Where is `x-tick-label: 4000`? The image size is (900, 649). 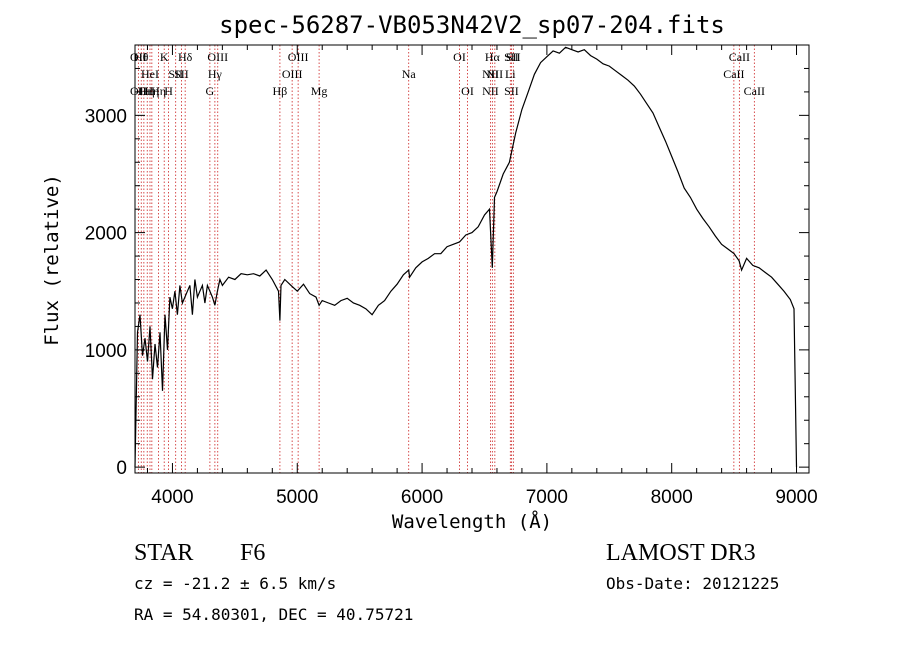 x-tick-label: 4000 is located at coordinates (172, 497).